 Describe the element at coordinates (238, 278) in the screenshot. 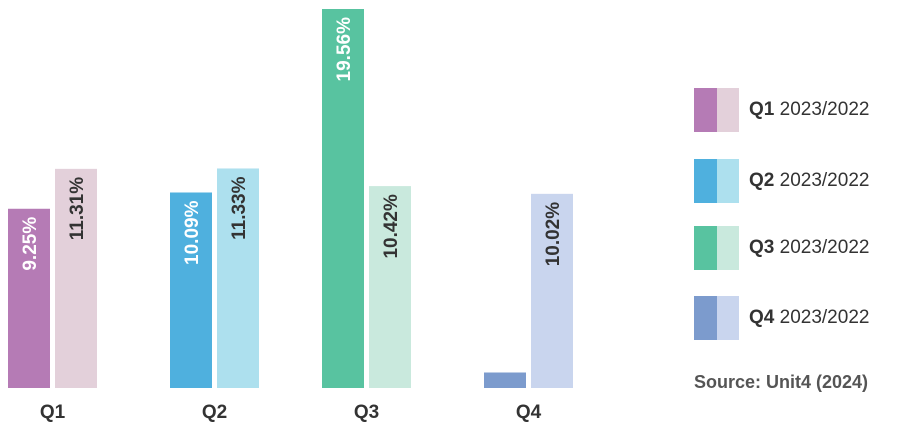

I see `bar-q2-light` at that location.